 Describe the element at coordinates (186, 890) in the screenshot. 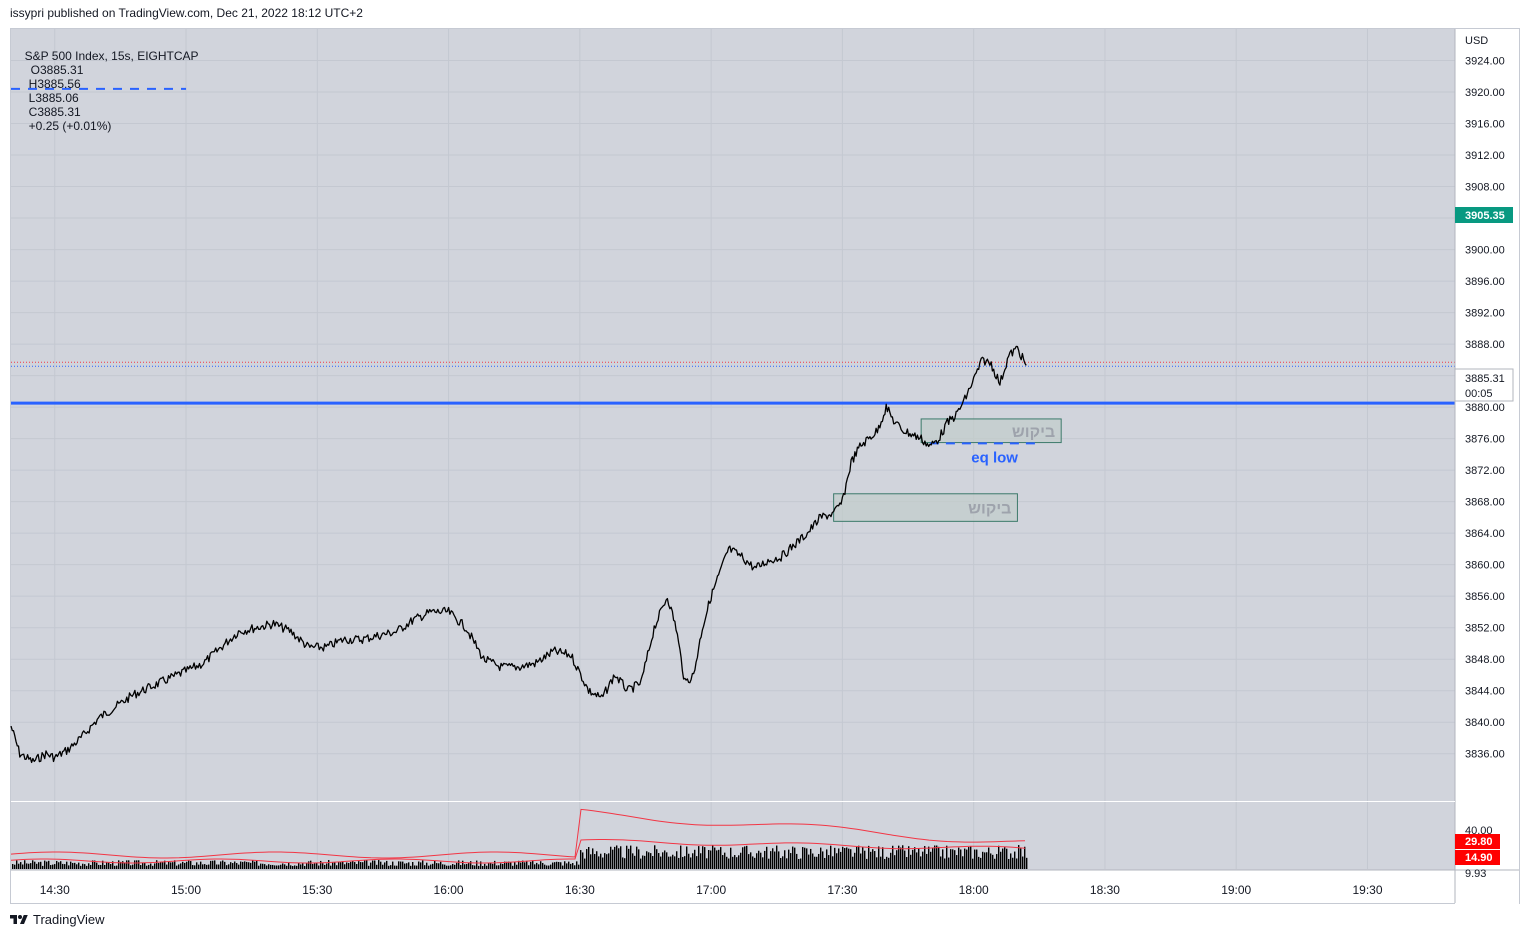

I see `time-tick-label: 15:00` at that location.